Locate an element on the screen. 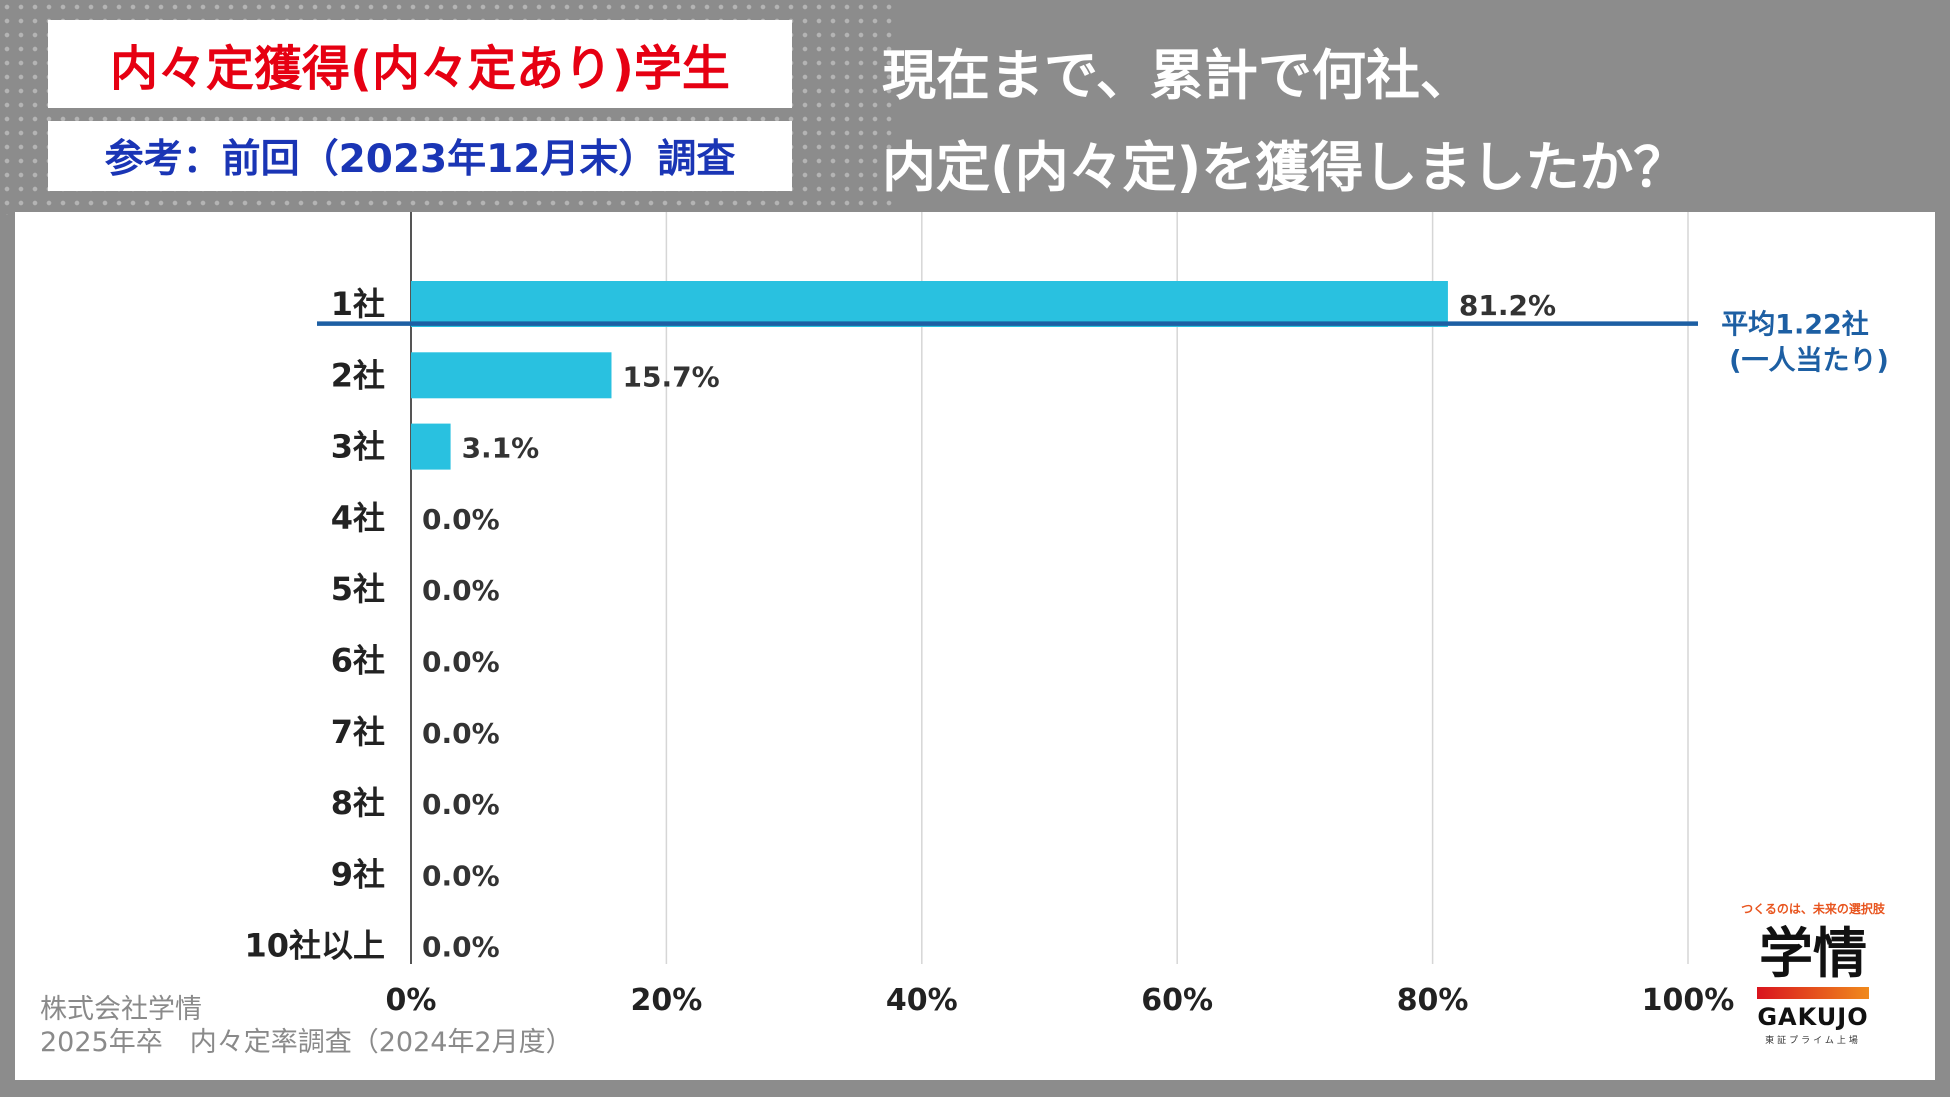 The image size is (1950, 1097). value-label: 3.1% is located at coordinates (501, 448).